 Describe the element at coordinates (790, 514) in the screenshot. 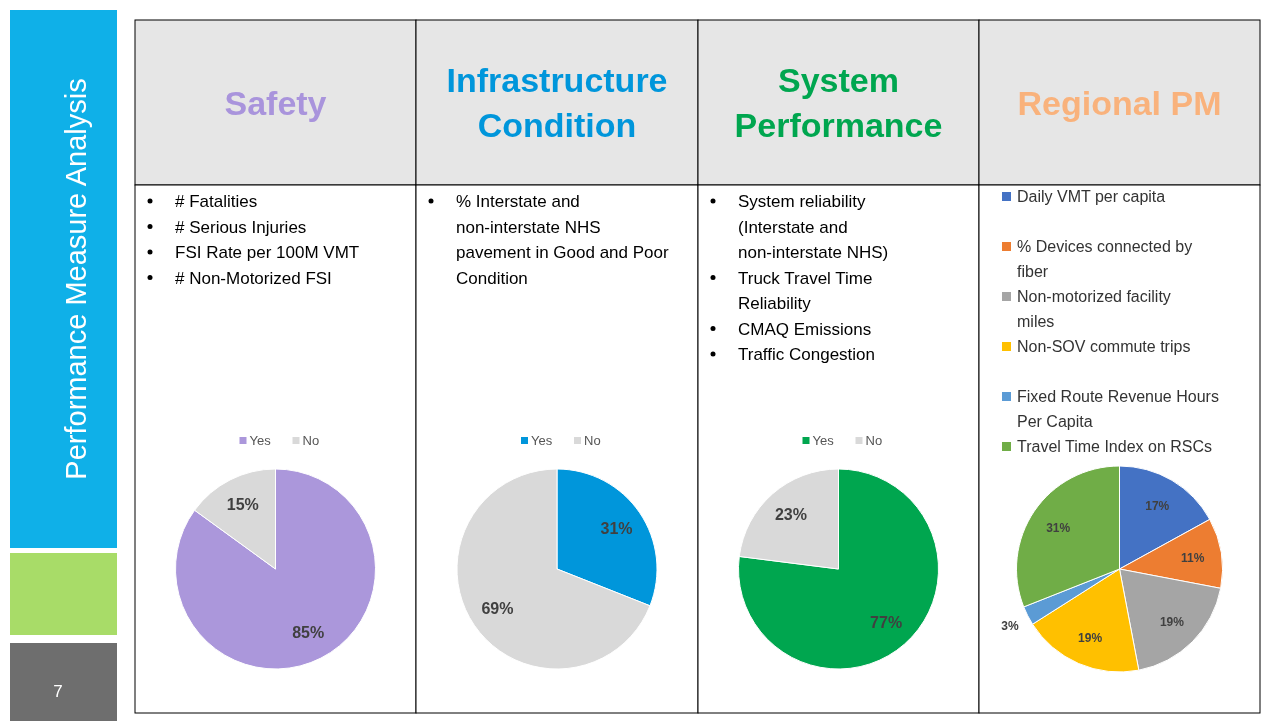

I see `data-label: 23%` at that location.